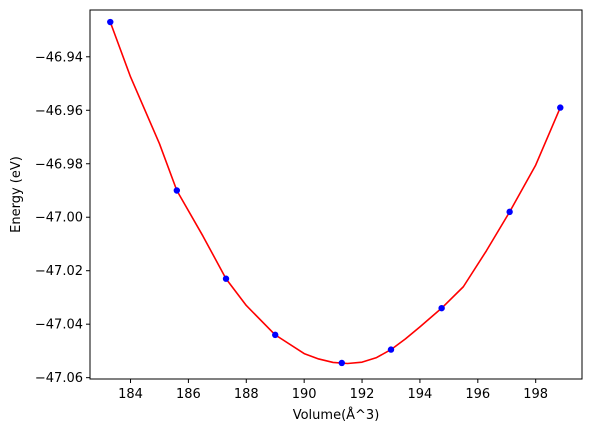  What do you see at coordinates (59, 164) in the screenshot?
I see `y-tick-label: −46.98` at bounding box center [59, 164].